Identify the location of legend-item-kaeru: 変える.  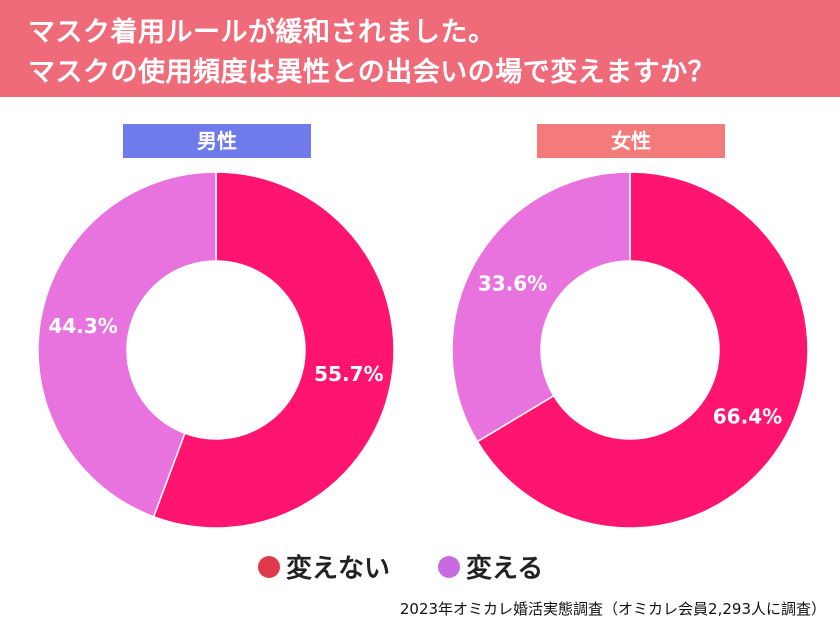
(490, 566).